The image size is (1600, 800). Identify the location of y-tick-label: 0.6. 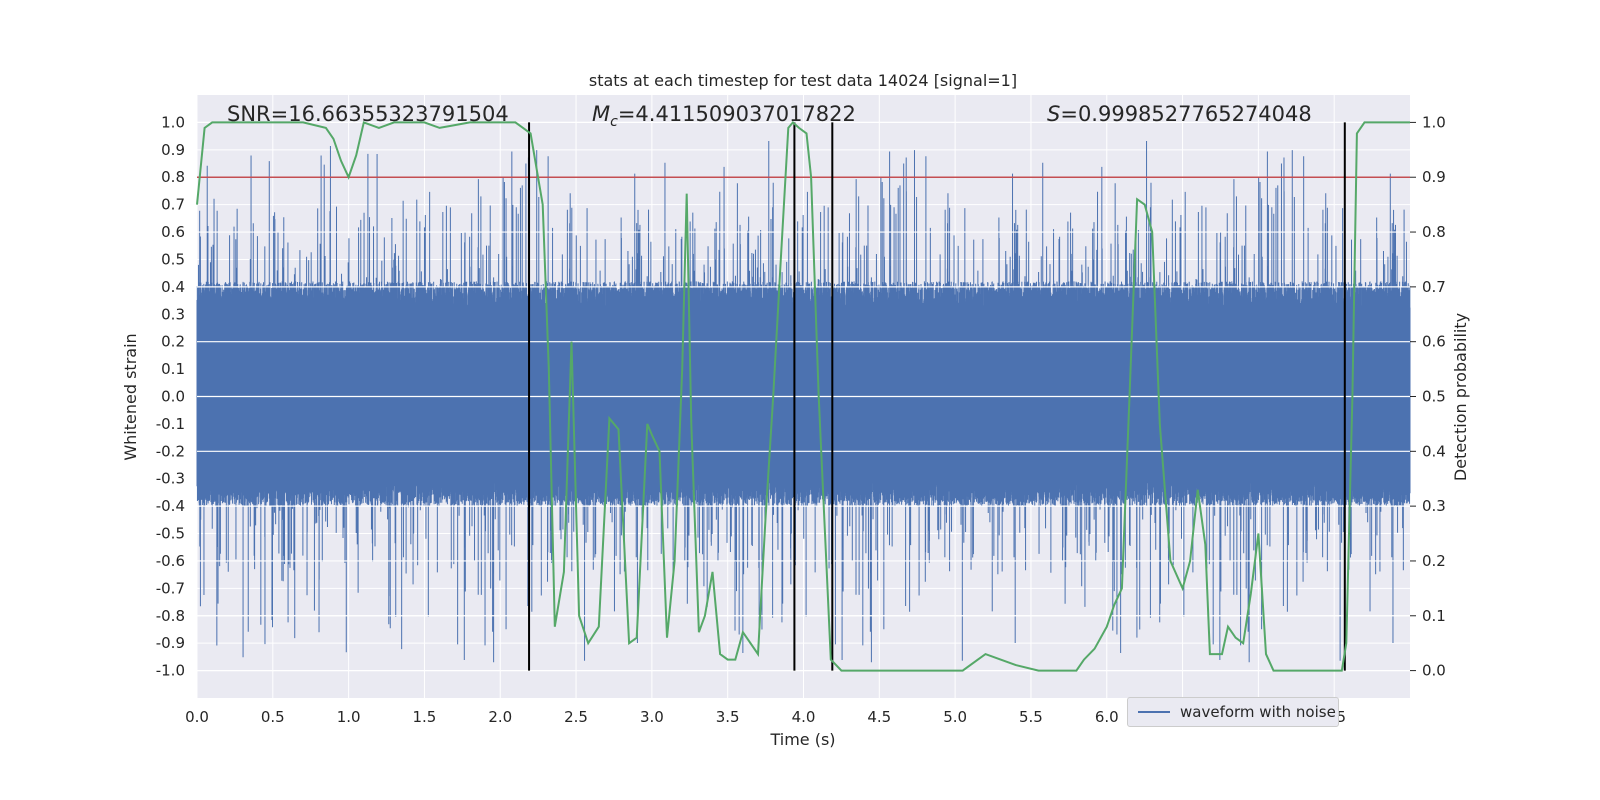
(173, 232).